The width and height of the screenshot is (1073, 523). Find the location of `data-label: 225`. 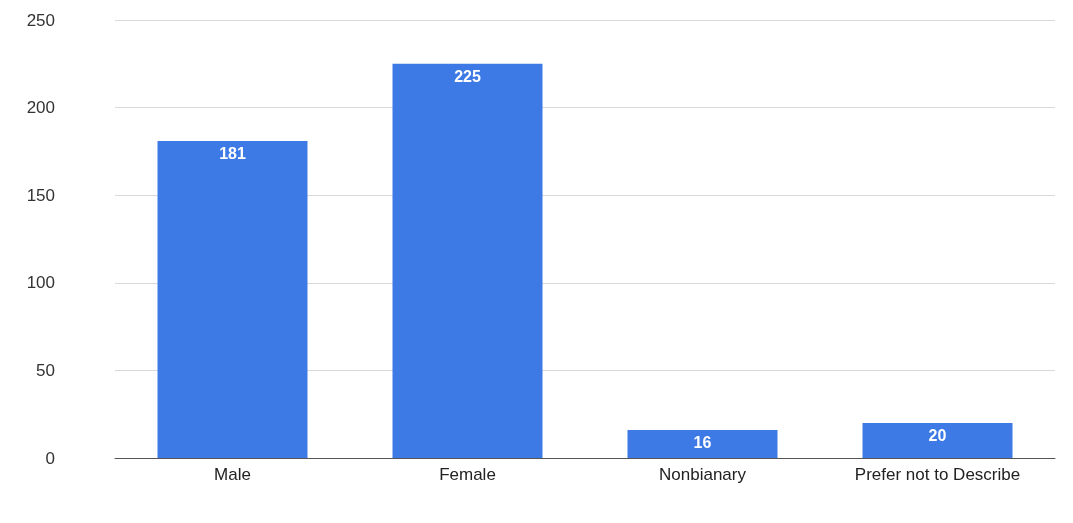

data-label: 225 is located at coordinates (467, 77).